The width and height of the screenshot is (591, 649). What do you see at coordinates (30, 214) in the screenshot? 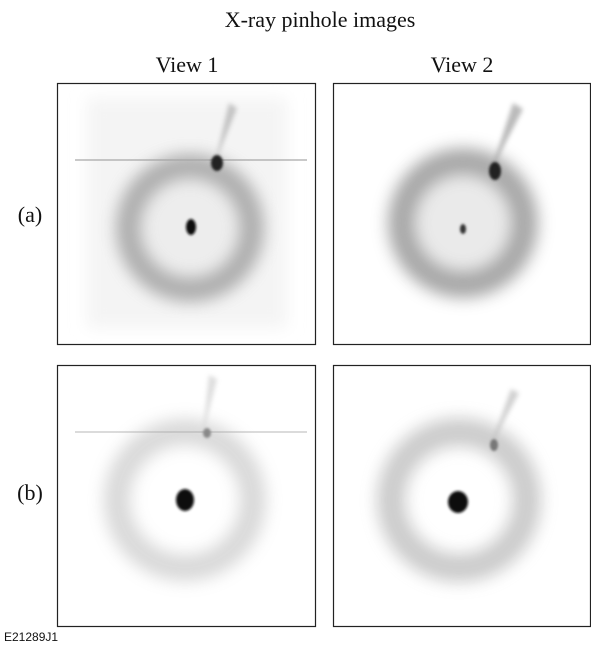
I see `row-label: (a)` at bounding box center [30, 214].